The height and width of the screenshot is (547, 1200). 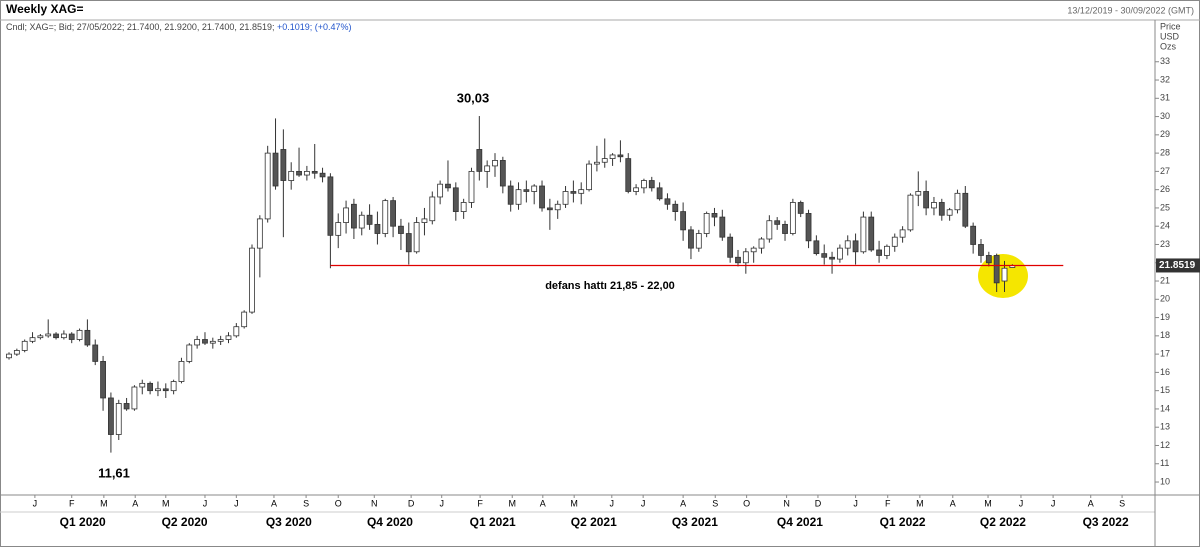 I want to click on y-axis-label: Ozs, so click(x=1168, y=46).